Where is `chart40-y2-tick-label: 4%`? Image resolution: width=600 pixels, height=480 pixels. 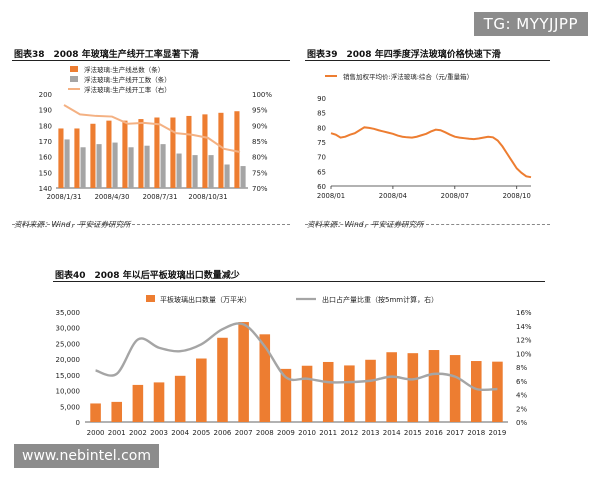 chart40-y2-tick-label: 4% is located at coordinates (521, 396).